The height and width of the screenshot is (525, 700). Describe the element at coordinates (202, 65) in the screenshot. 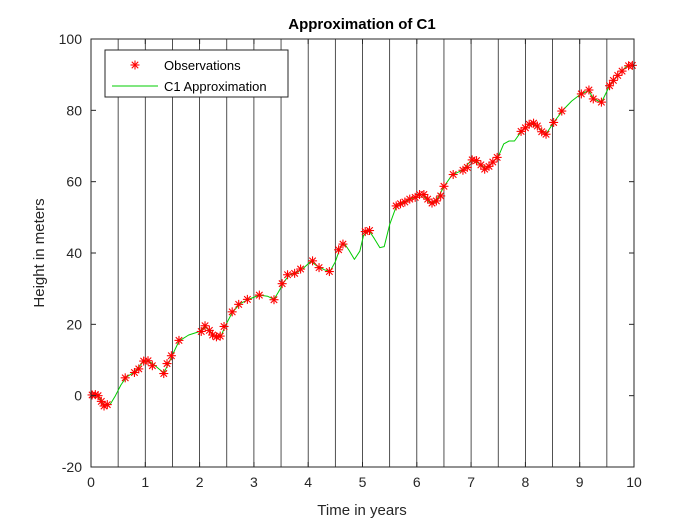

I see `legend-observations-label: Observations` at that location.